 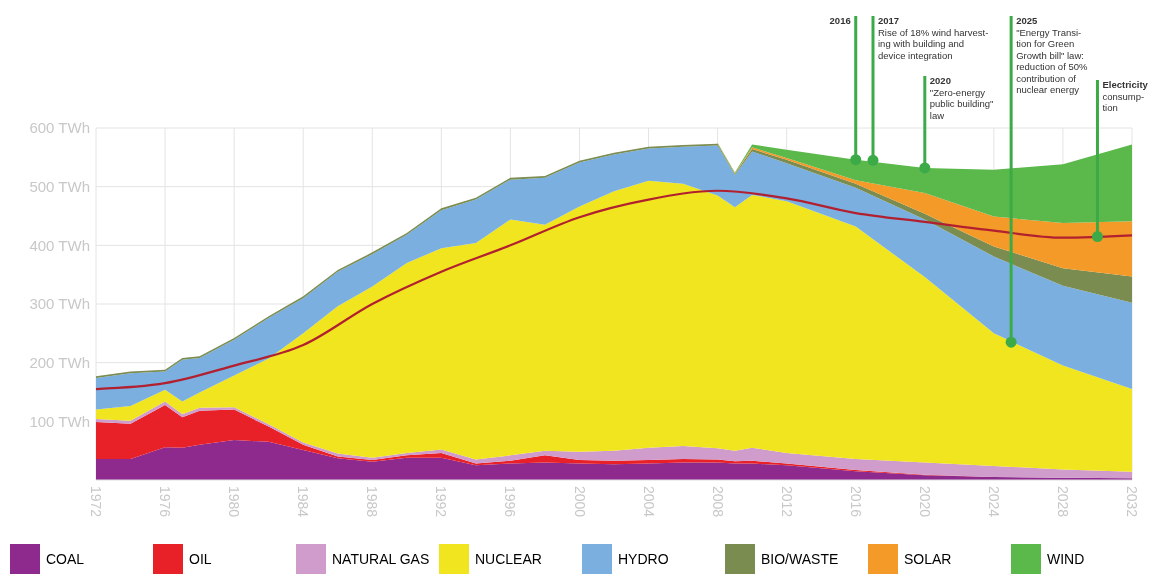 I want to click on legend-label: NUCLEAR, so click(x=508, y=558).